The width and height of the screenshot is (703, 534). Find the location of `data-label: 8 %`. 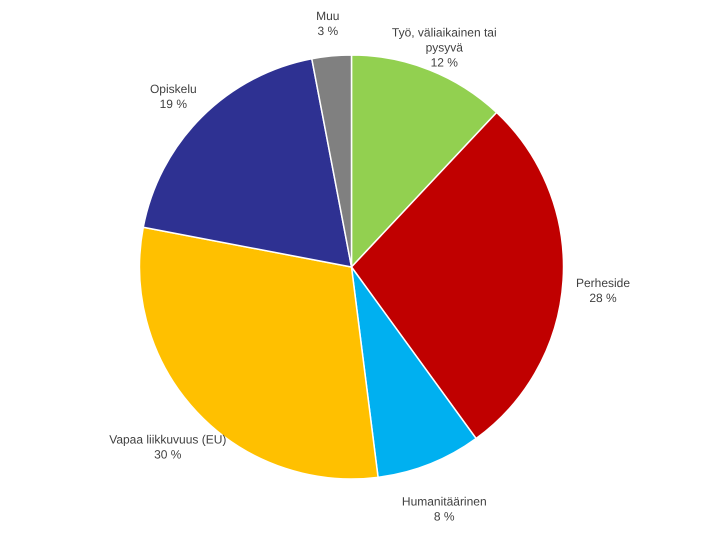

data-label: 8 % is located at coordinates (444, 516).